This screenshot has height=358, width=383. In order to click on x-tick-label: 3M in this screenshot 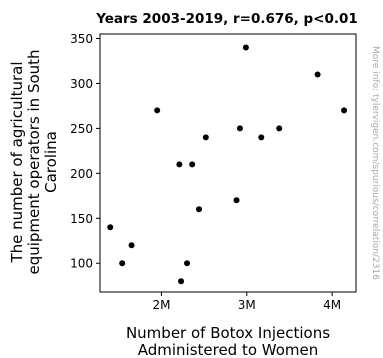, I will do `click(247, 305)`.